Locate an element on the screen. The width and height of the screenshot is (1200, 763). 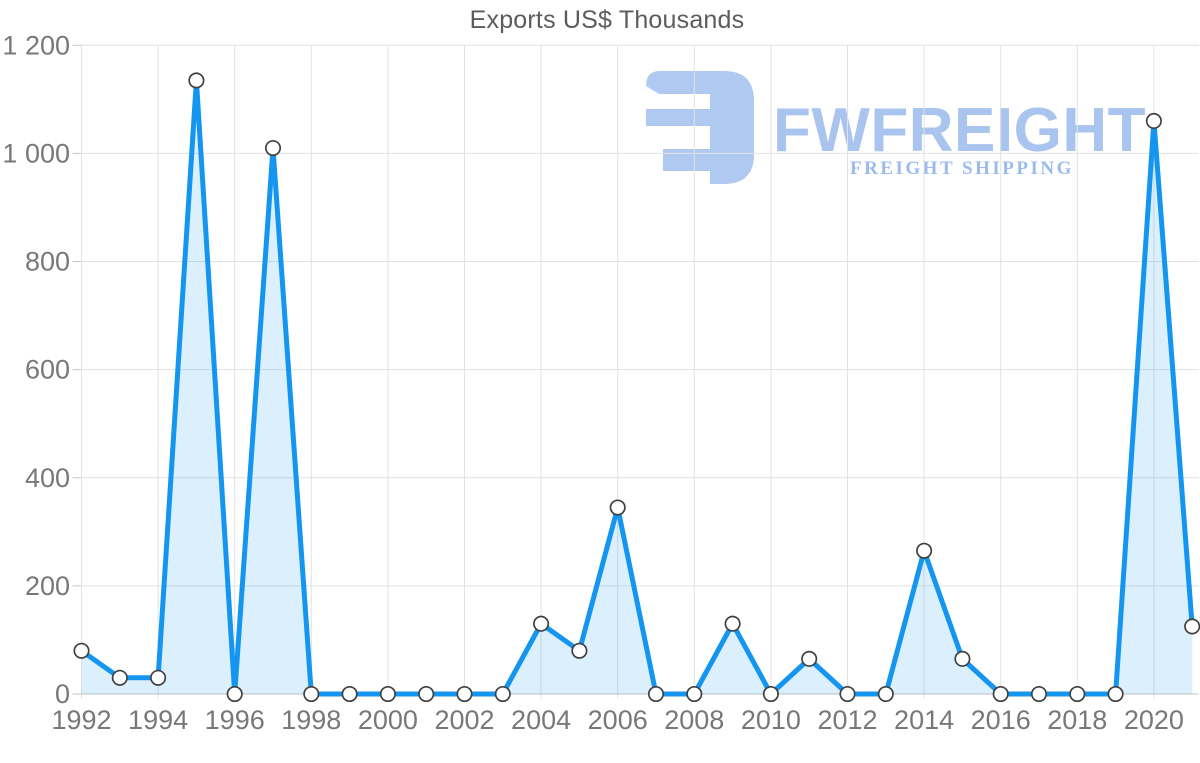
x-axis-label-2018: 2018 is located at coordinates (1077, 720).